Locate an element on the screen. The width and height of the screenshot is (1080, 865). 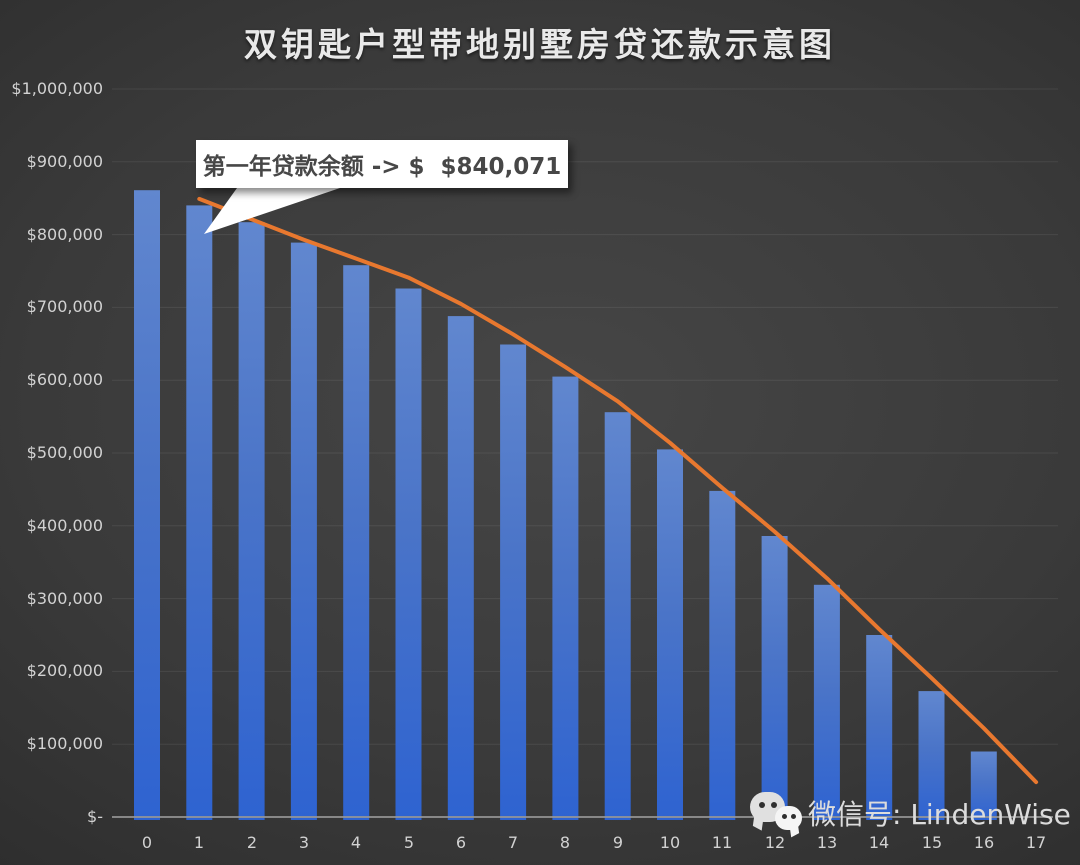
y-tick-label: $600,000 is located at coordinates (64, 379).